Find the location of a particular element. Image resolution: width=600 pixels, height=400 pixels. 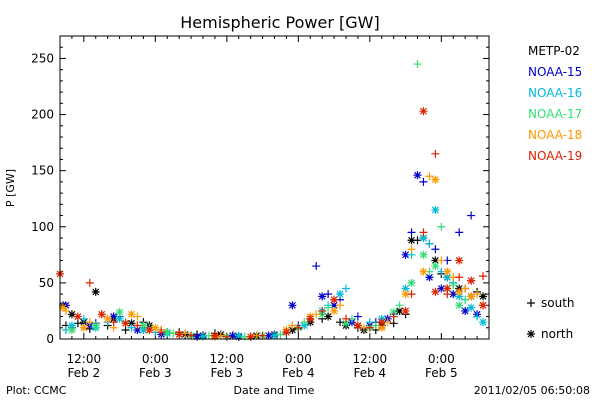

legend-marker-north is located at coordinates (531, 334).